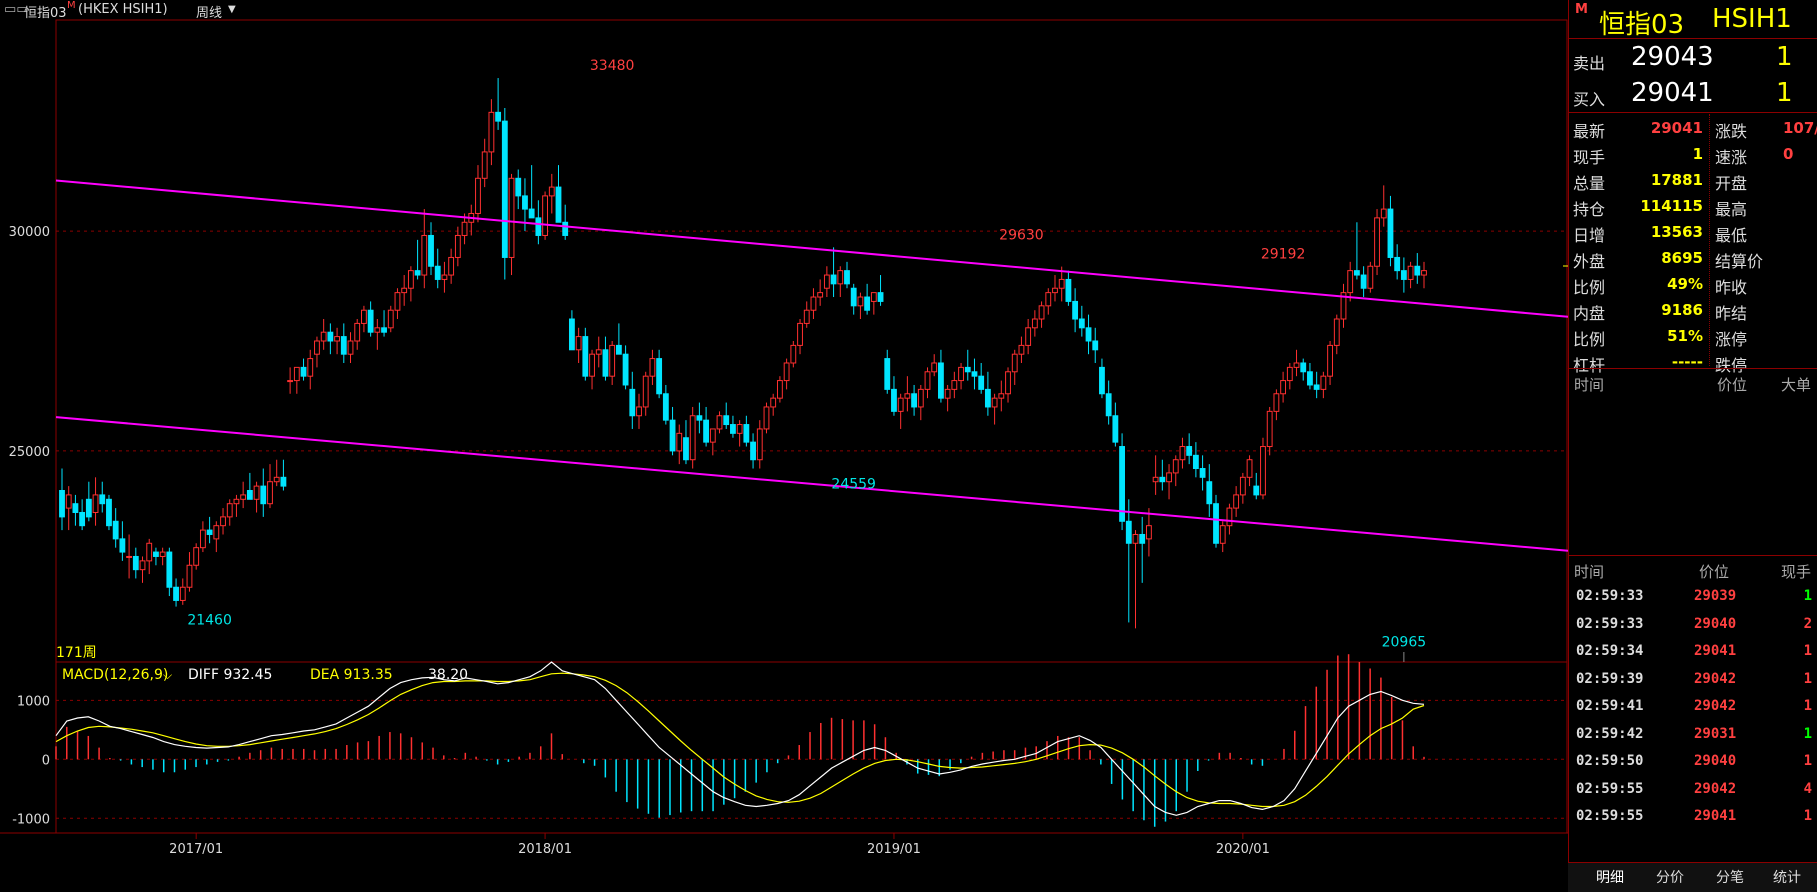 Image resolution: width=1817 pixels, height=892 pixels. What do you see at coordinates (1715, 816) in the screenshot?
I see `tick-price: 29041` at bounding box center [1715, 816].